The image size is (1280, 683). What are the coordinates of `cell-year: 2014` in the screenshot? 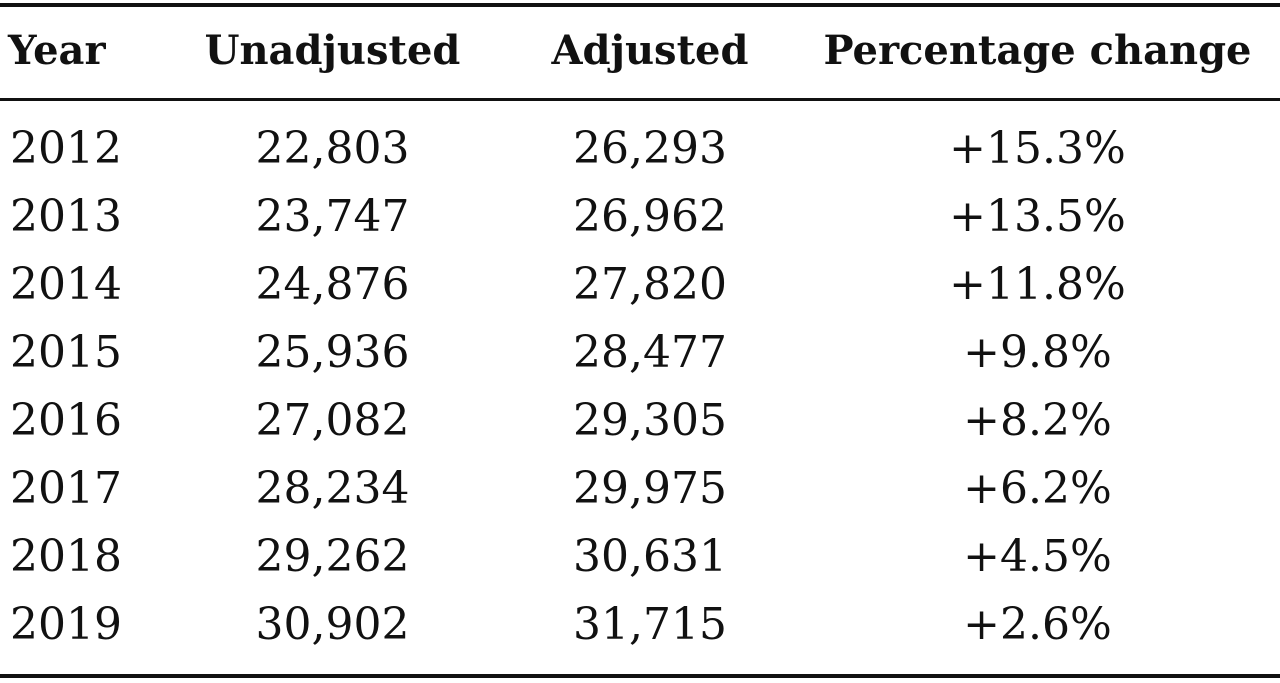 It's located at (66, 284).